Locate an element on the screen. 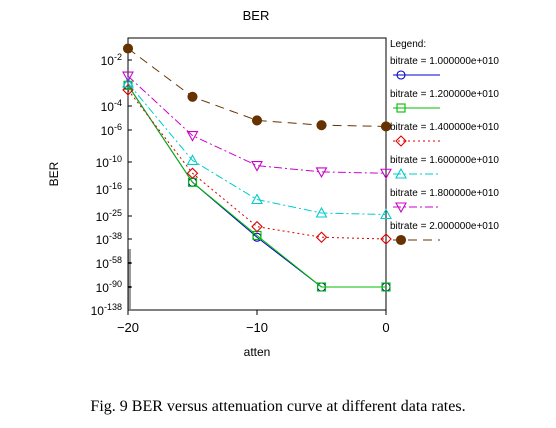  legend-entry-label: bitrate = 2.000000e+010 is located at coordinates (444, 226).